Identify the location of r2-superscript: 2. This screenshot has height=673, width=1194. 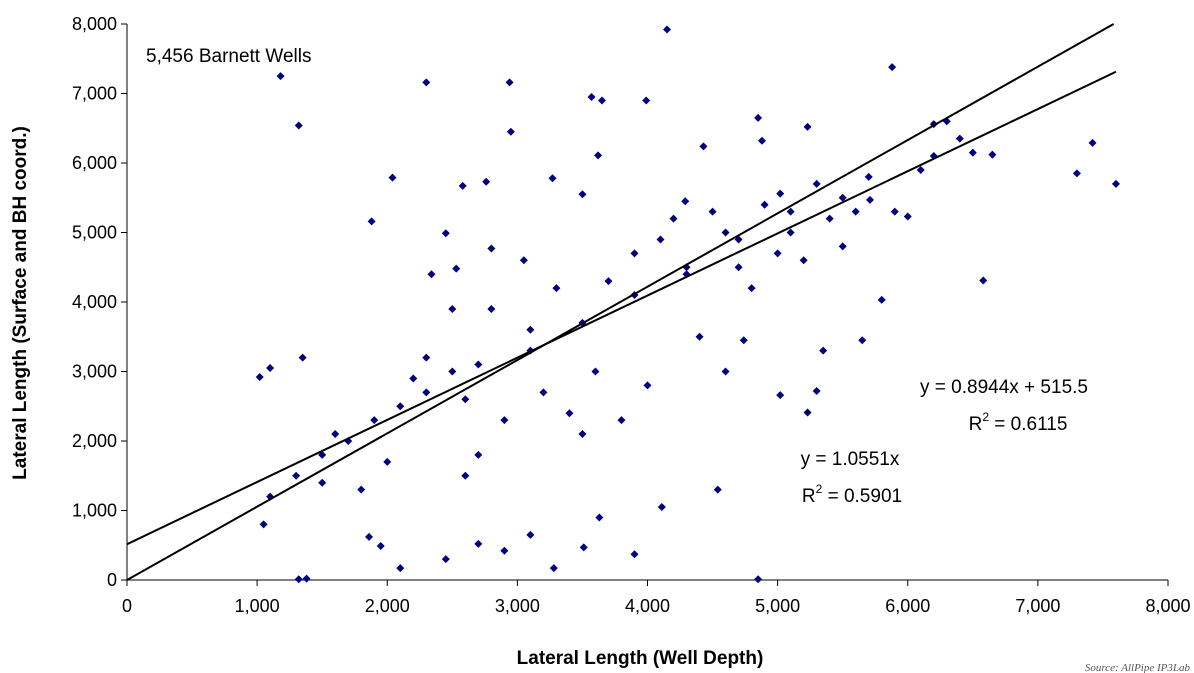
(985, 417).